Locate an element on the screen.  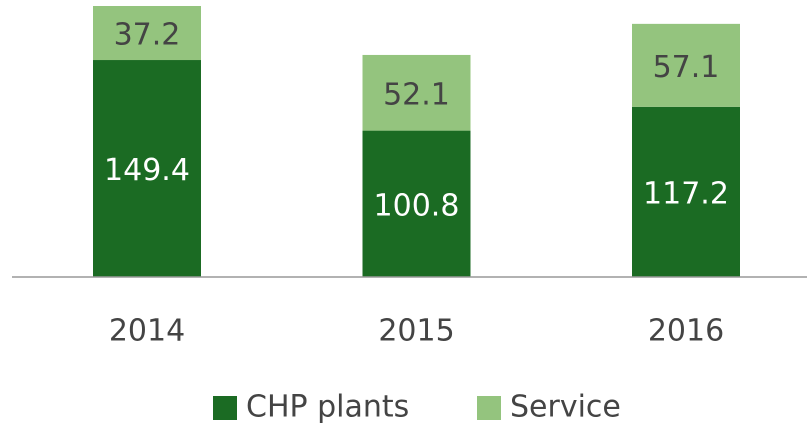
data-label: 52.1 is located at coordinates (416, 94).